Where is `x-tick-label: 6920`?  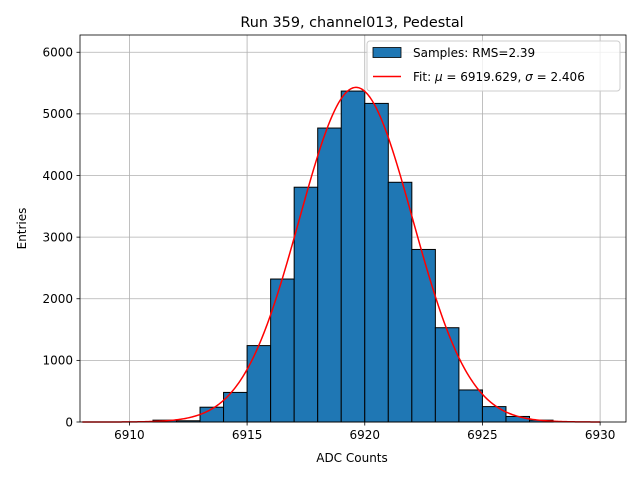 x-tick-label: 6920 is located at coordinates (364, 435).